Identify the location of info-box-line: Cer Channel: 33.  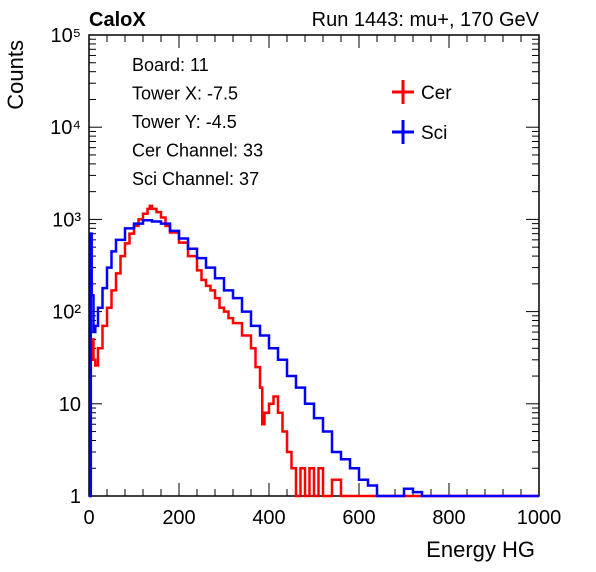
(197, 151).